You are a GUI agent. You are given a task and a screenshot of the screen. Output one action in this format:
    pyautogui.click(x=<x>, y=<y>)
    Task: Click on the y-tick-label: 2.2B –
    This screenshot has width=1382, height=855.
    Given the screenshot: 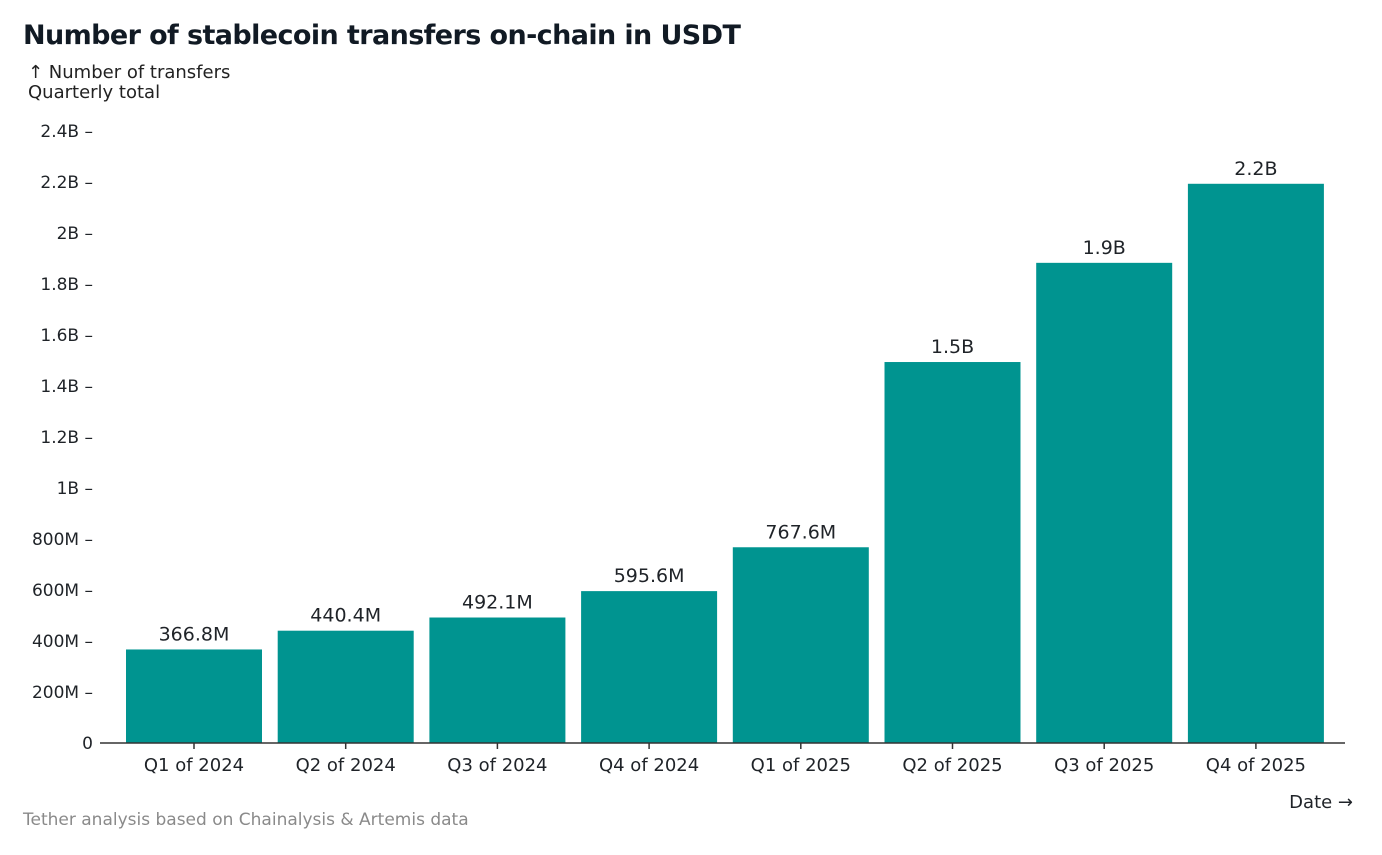 What is the action you would take?
    pyautogui.click(x=66, y=183)
    